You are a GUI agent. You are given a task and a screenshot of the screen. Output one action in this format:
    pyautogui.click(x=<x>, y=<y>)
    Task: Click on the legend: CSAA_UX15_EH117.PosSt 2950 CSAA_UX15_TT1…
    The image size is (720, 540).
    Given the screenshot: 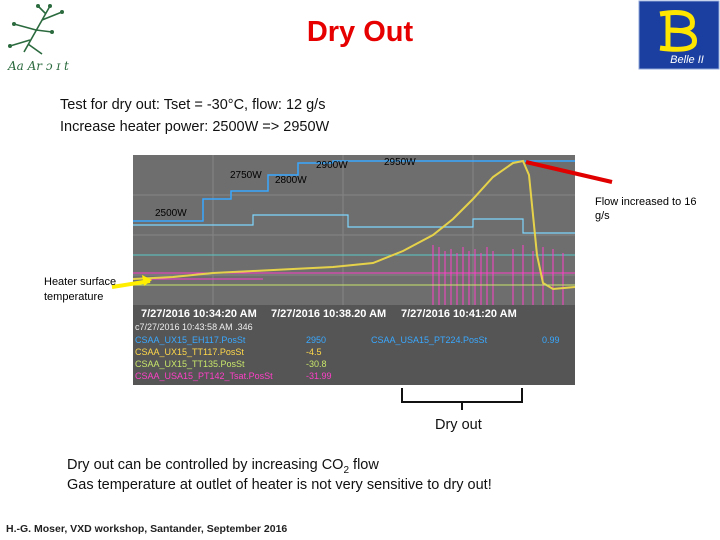 What is the action you would take?
    pyautogui.click(x=347, y=358)
    